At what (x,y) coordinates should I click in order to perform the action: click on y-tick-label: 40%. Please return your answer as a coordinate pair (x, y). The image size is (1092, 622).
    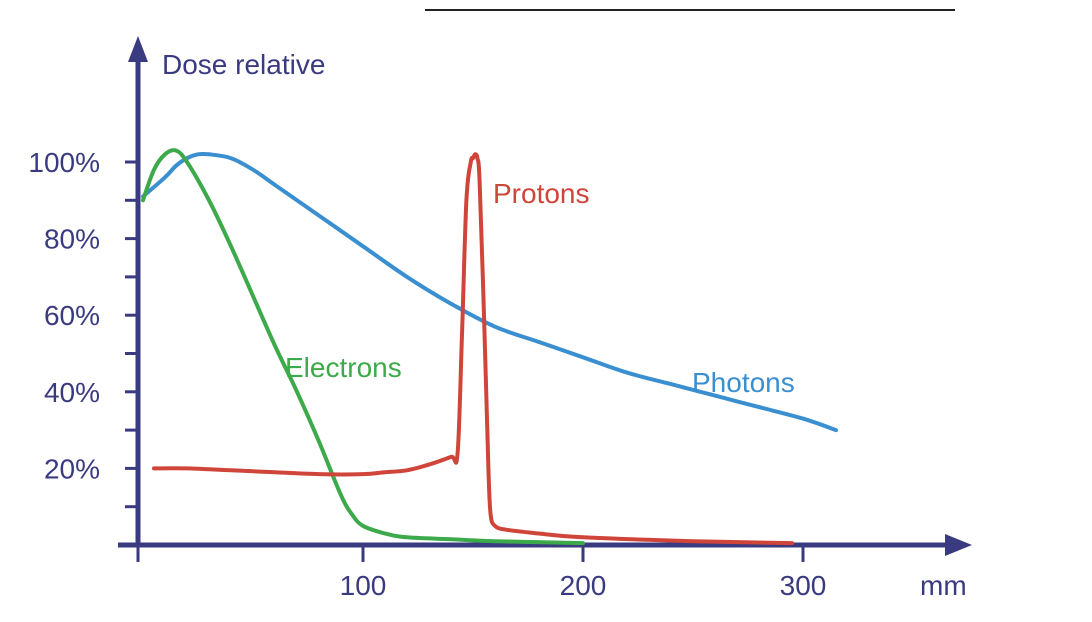
    Looking at the image, I should click on (72, 392).